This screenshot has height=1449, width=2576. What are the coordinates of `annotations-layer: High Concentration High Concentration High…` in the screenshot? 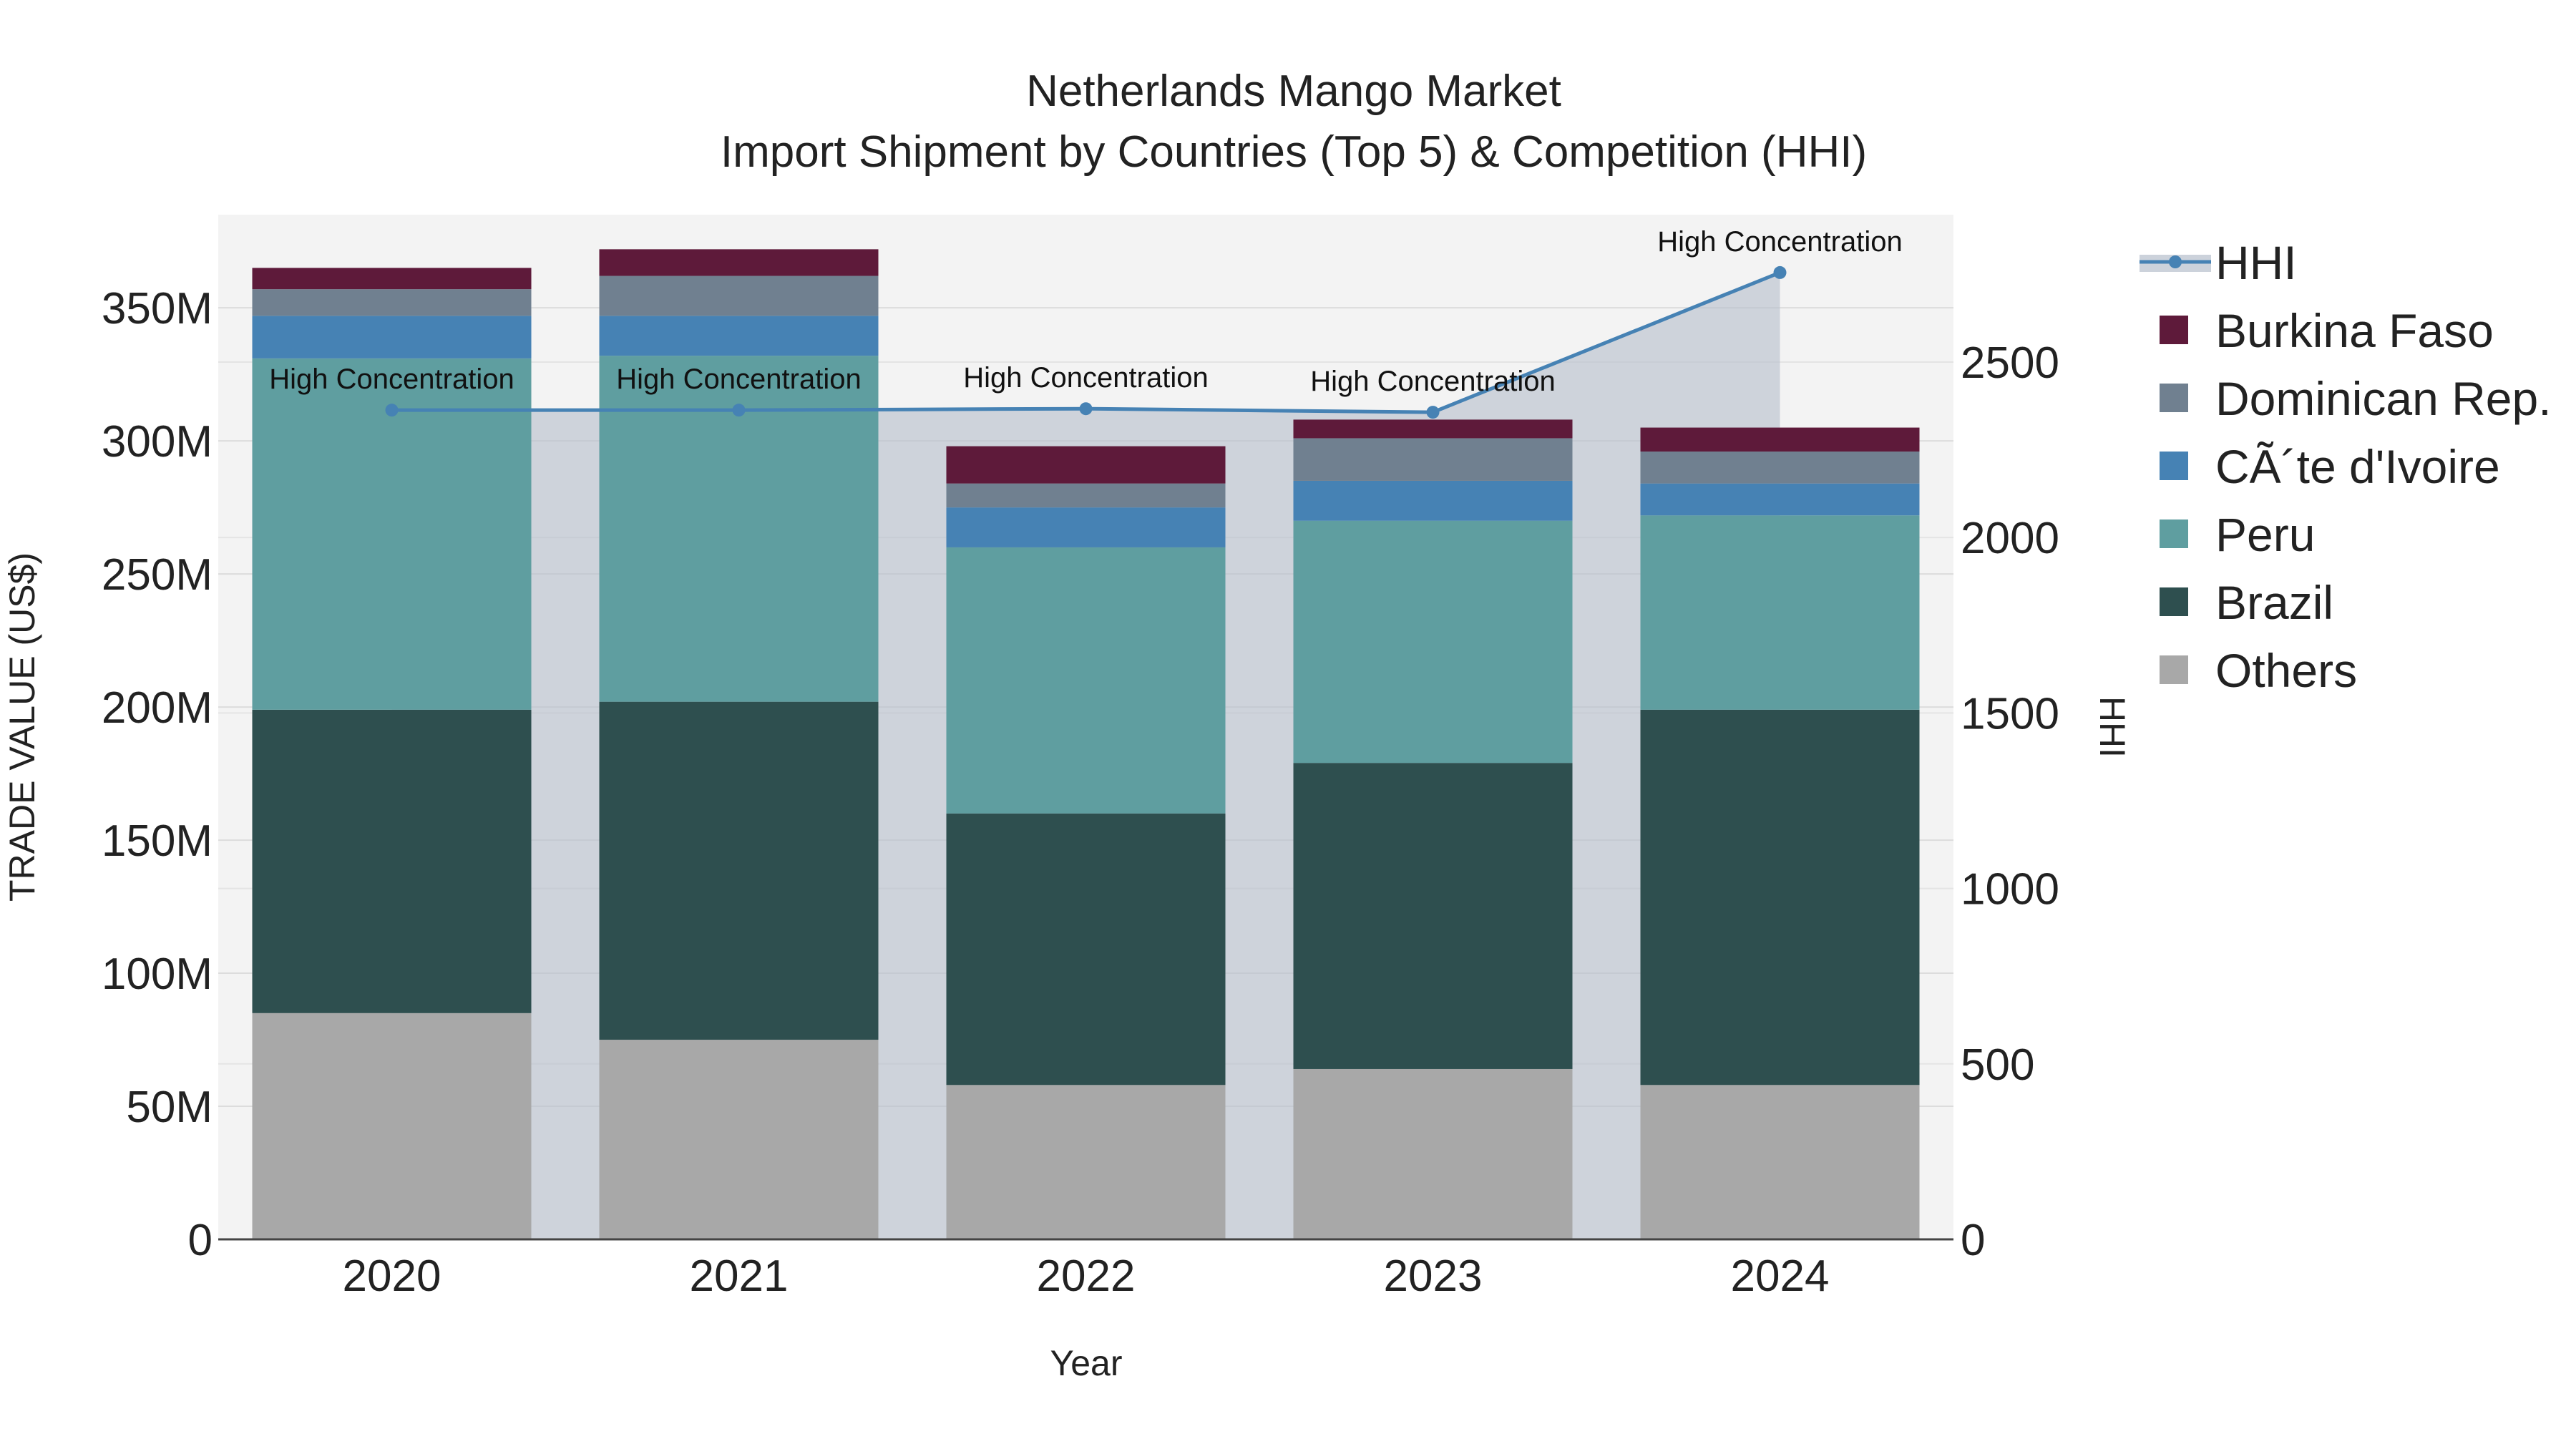 It's located at (1085, 311).